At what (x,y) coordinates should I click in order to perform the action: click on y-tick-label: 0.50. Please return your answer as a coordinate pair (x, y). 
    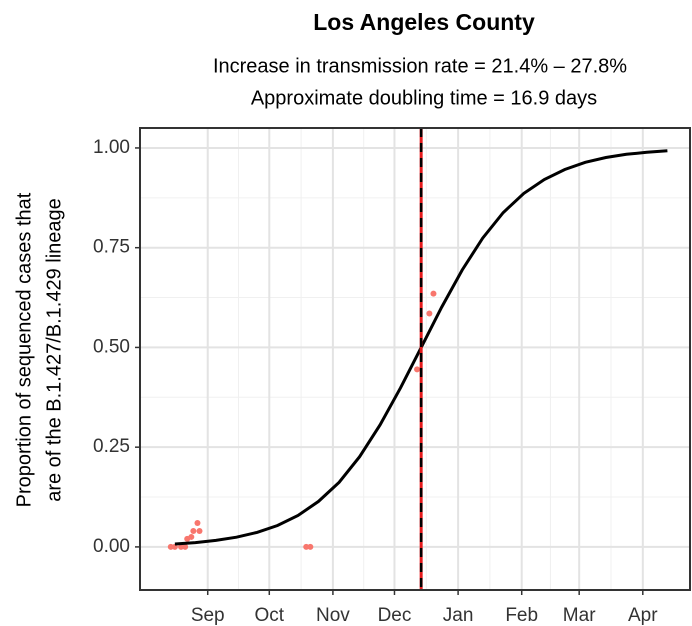
    Looking at the image, I should click on (111, 346).